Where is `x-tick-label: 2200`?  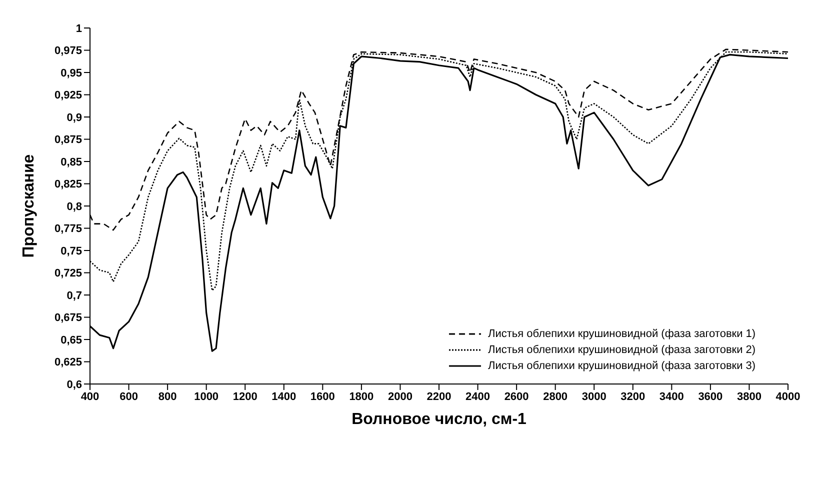
x-tick-label: 2200 is located at coordinates (439, 396).